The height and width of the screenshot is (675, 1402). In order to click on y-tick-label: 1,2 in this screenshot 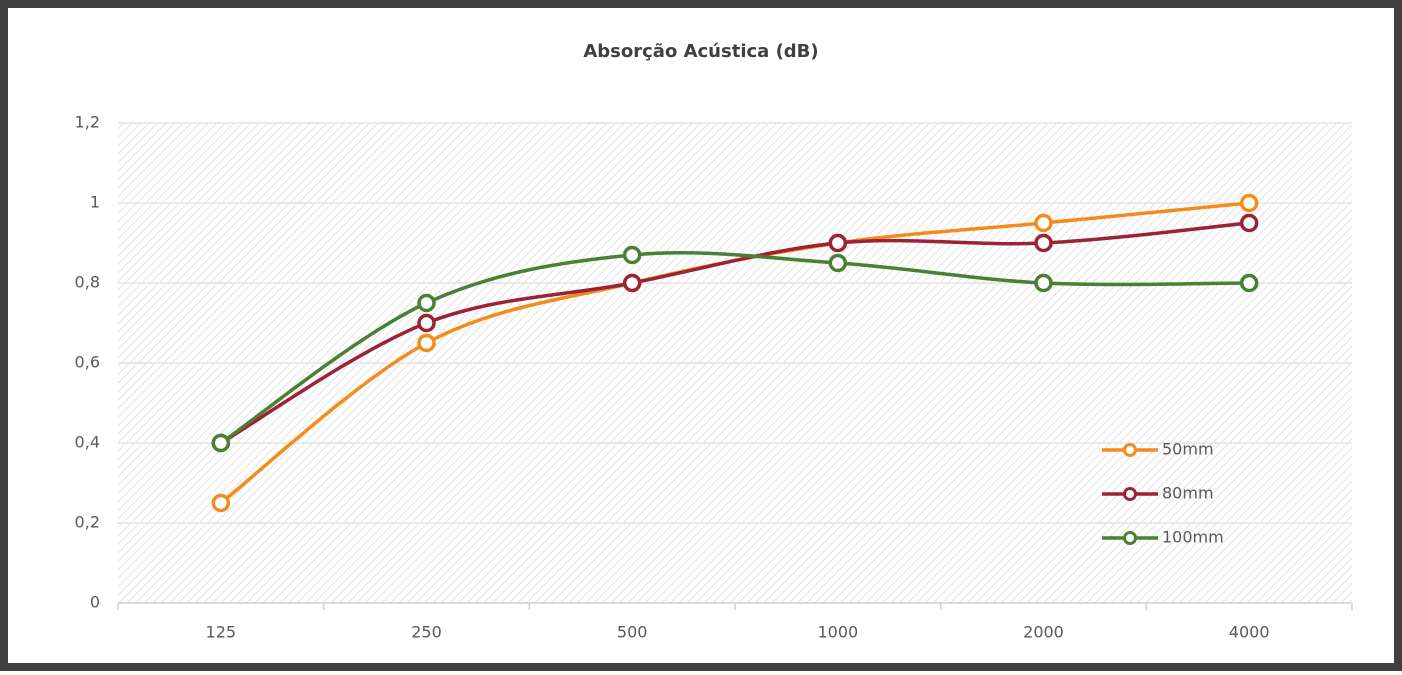, I will do `click(87, 122)`.